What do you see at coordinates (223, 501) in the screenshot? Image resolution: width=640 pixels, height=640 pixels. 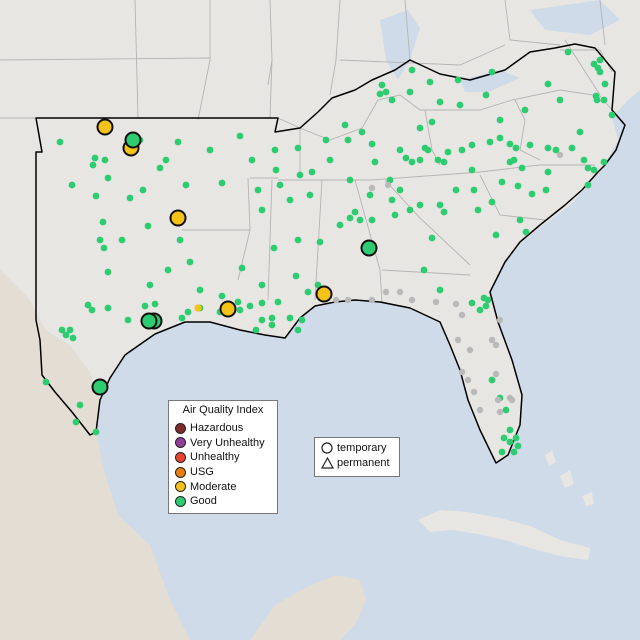 I see `legend-item-good: Good` at bounding box center [223, 501].